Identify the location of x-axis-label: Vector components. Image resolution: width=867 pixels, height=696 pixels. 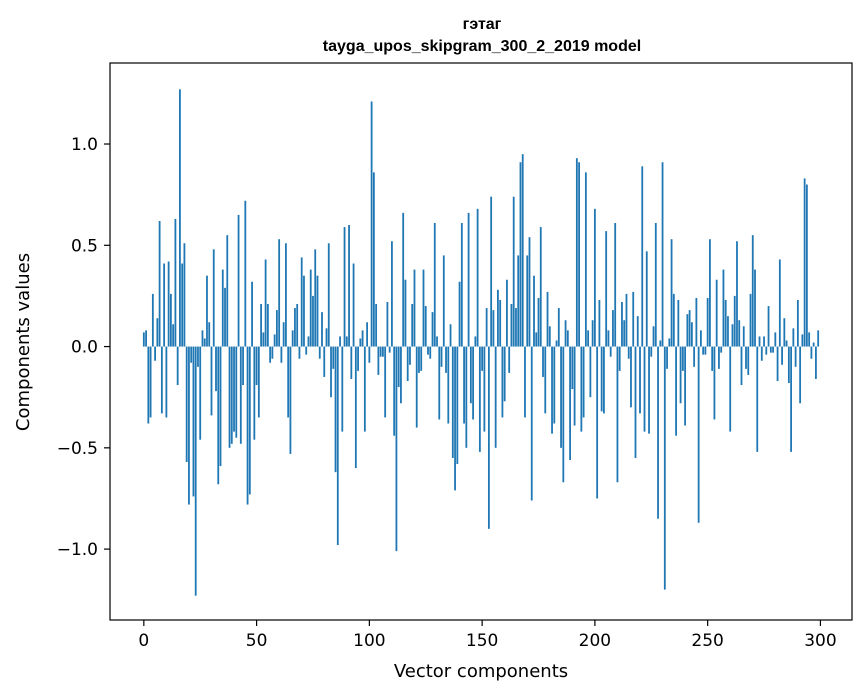
(481, 671).